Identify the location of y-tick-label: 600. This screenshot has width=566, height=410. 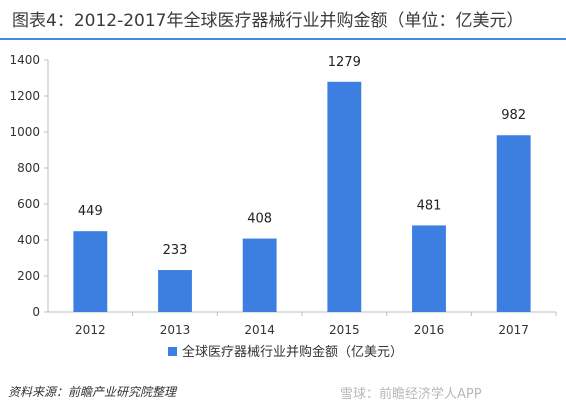
(28, 204).